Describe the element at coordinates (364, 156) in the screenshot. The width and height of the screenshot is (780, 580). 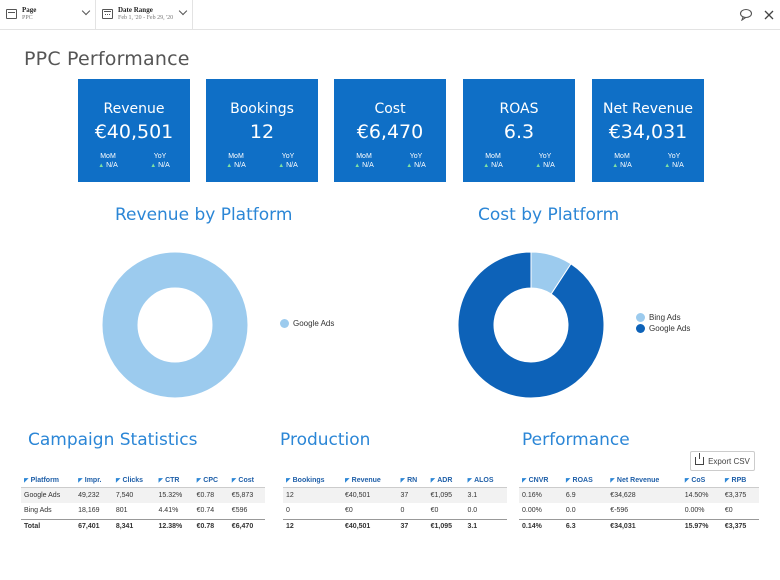
I see `mom-label: MoM` at that location.